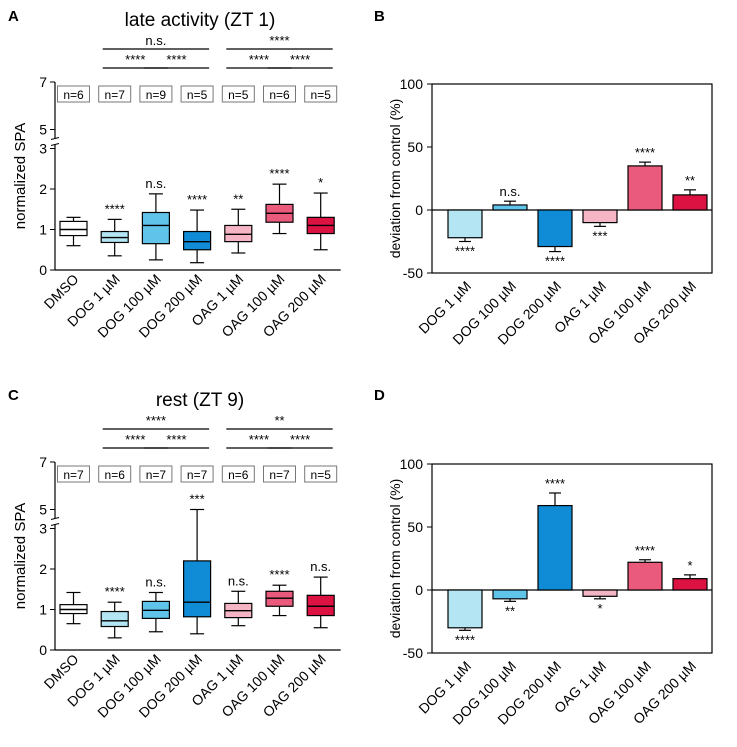  What do you see at coordinates (20, 176) in the screenshot?
I see `y-axis-label: normalized SPA` at bounding box center [20, 176].